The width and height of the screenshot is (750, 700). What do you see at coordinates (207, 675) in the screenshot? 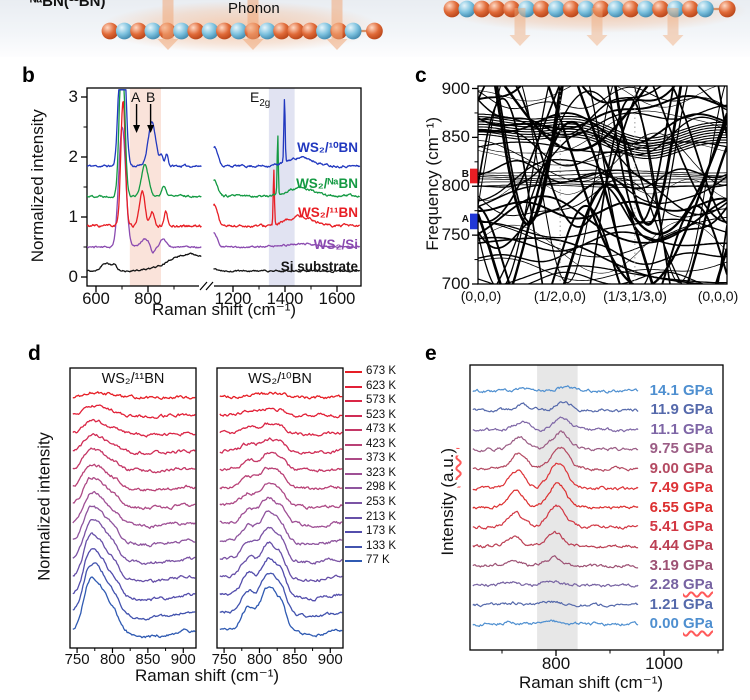
I see `d-x-axis-label: Raman shift (cm⁻¹)` at bounding box center [207, 675].